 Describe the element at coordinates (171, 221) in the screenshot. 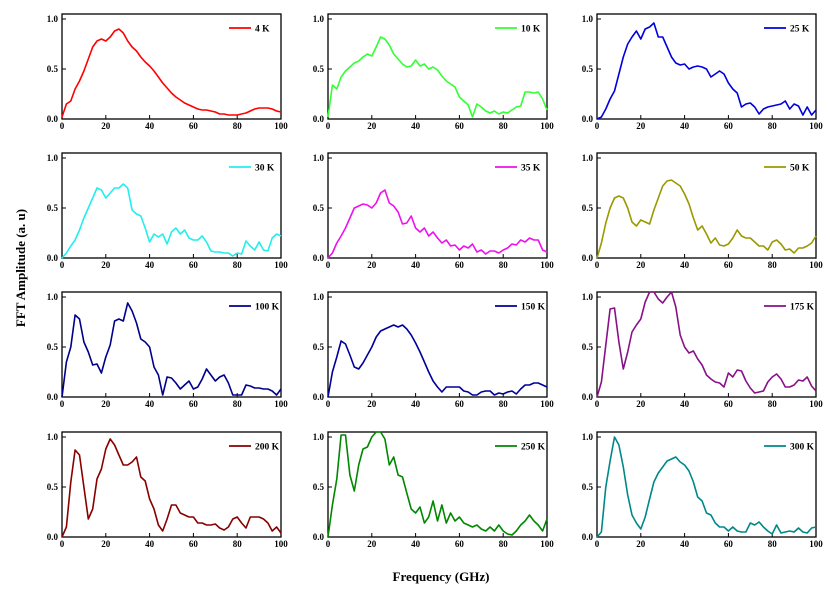

I see `series-line-30k` at that location.